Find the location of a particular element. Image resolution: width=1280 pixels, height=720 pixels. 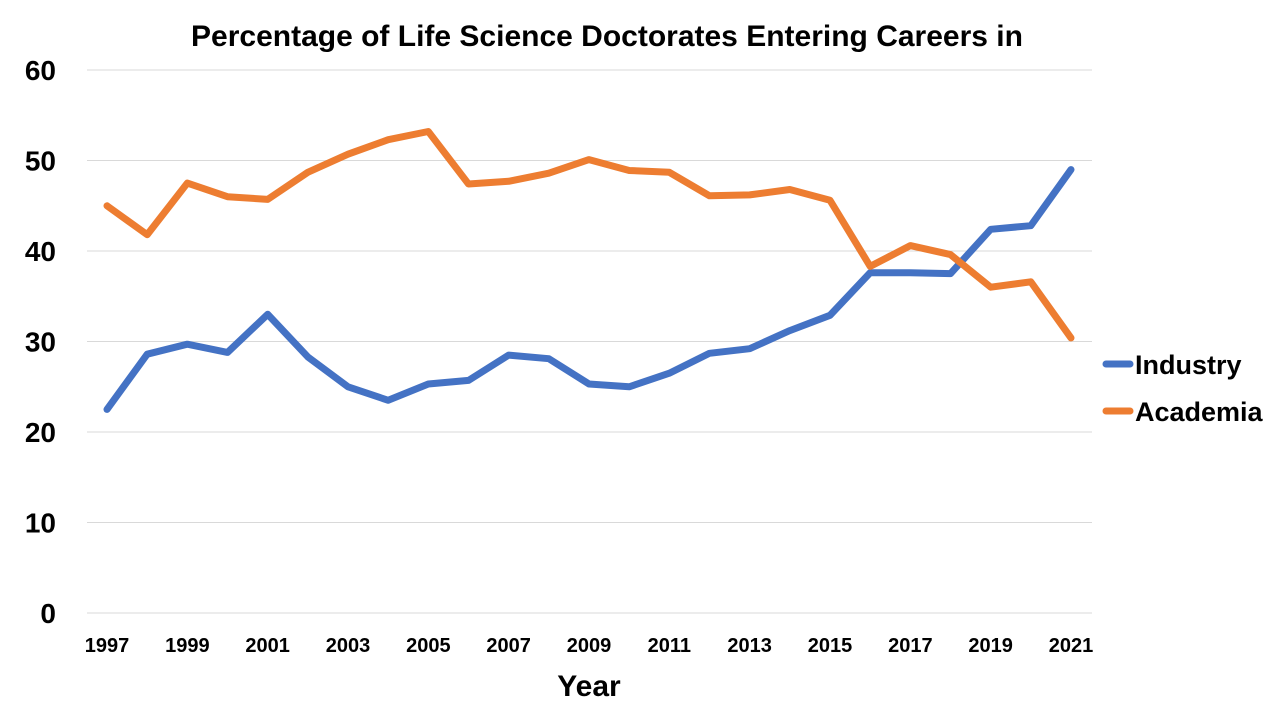

legend-label-academia: Academia is located at coordinates (1199, 412).